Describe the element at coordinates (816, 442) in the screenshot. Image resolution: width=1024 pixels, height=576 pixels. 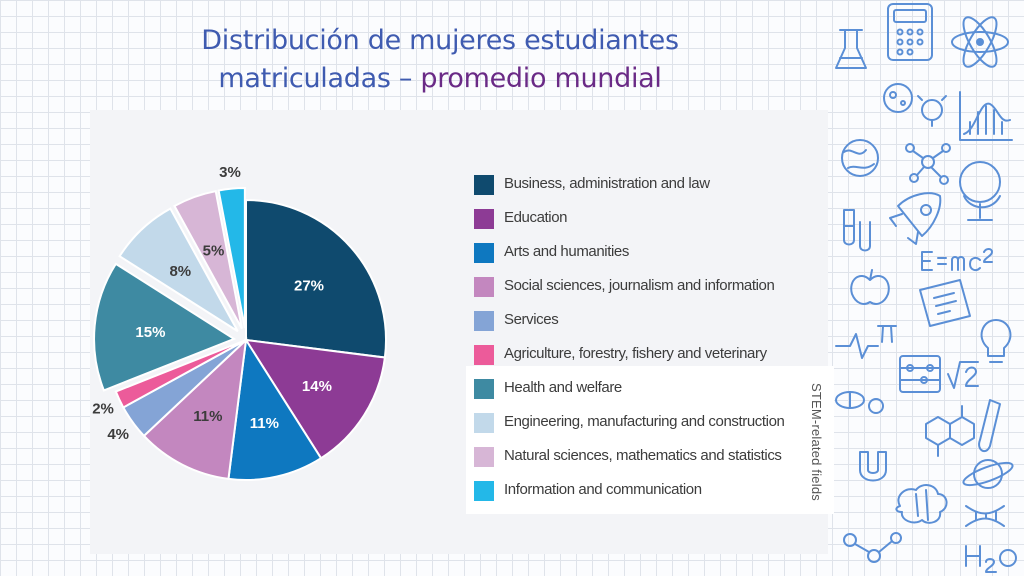
I see `stem-label: STEM-related fields` at that location.